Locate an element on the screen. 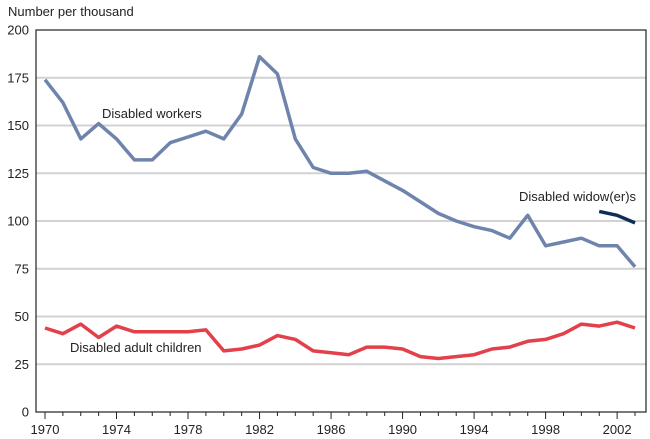  x-tick-label: 1974 is located at coordinates (116, 429).